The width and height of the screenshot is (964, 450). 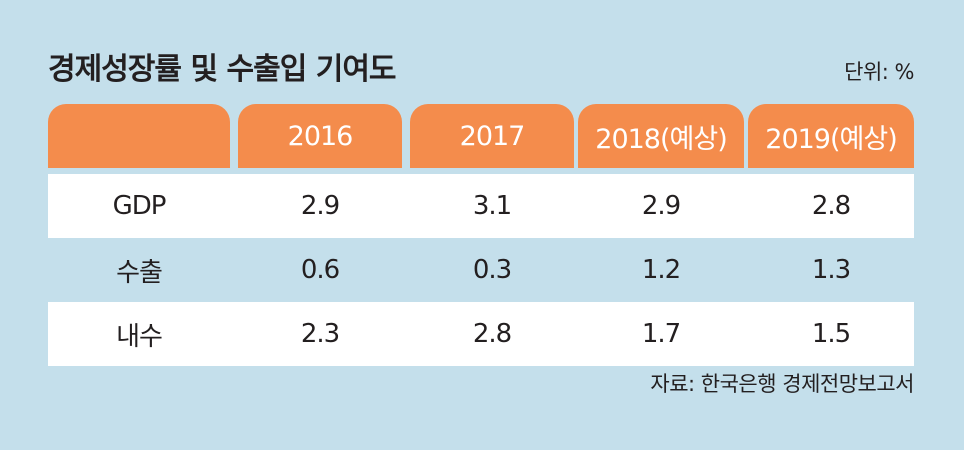 I want to click on header-cell-2018: 2018(예상), so click(x=661, y=136).